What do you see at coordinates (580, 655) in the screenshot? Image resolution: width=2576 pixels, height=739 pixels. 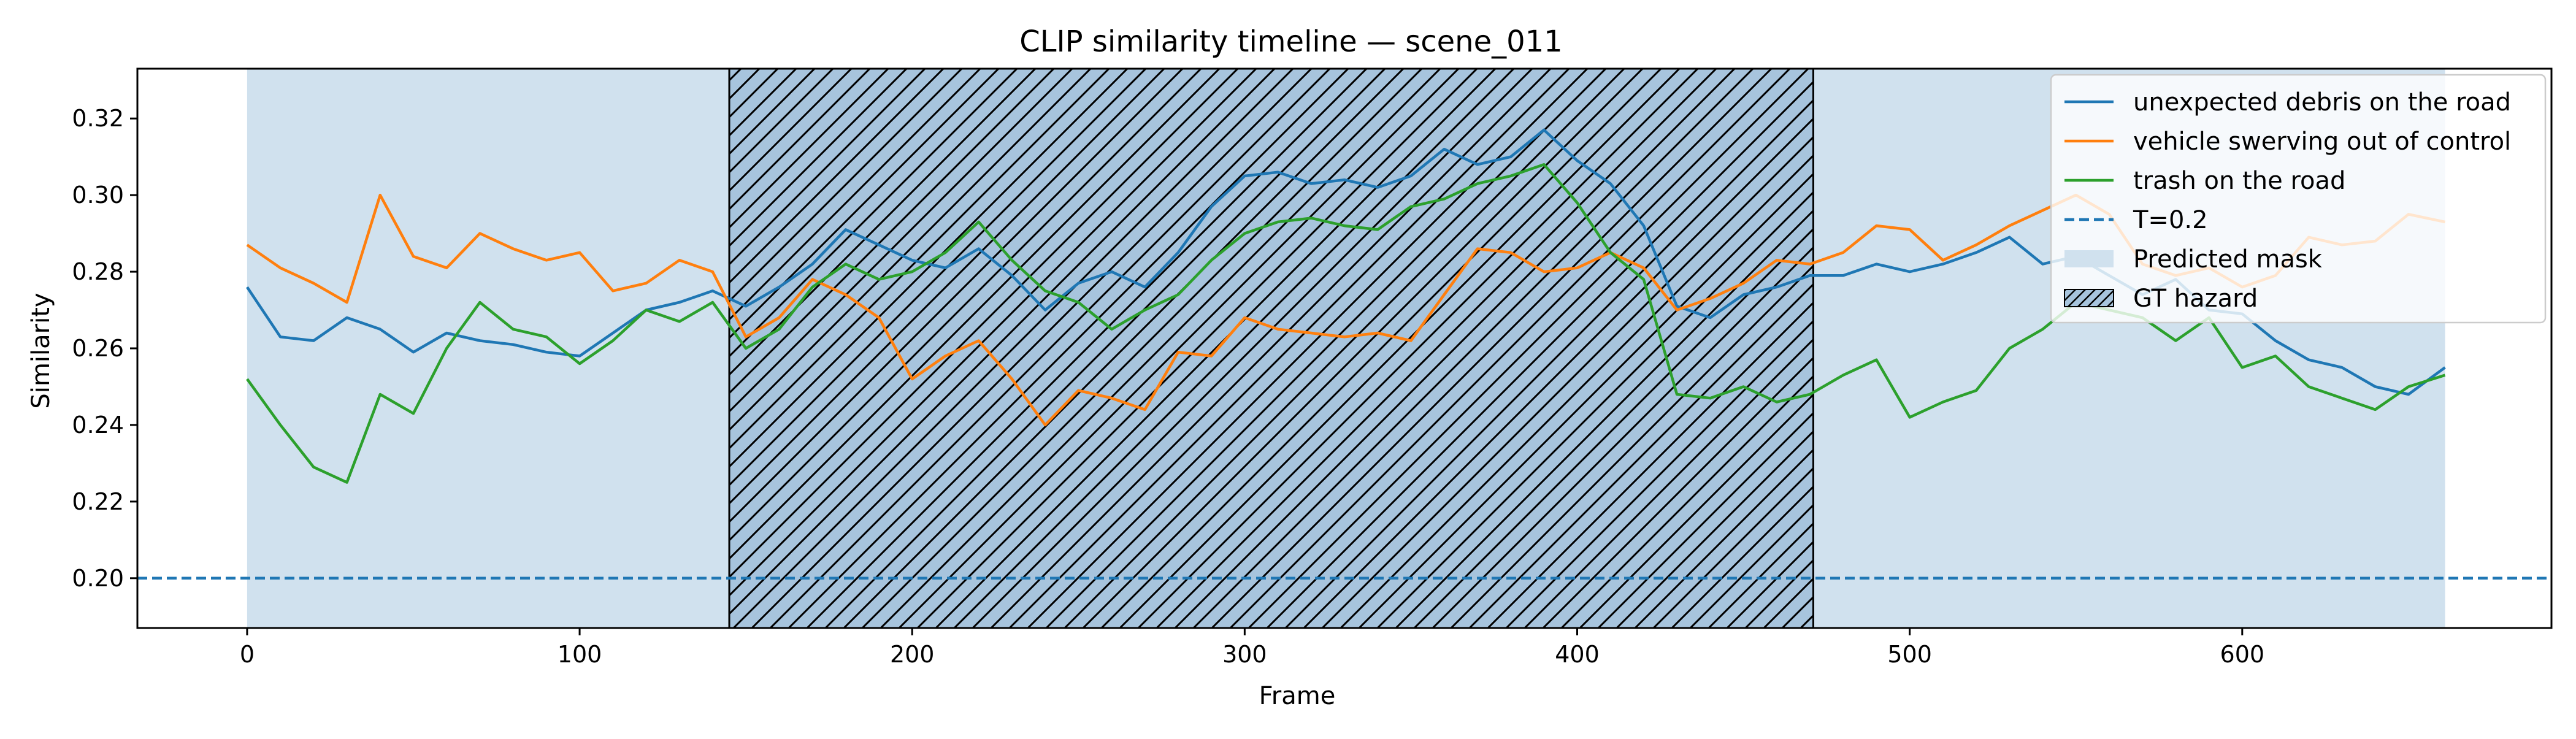 I see `x-tick-label: 100` at bounding box center [580, 655].